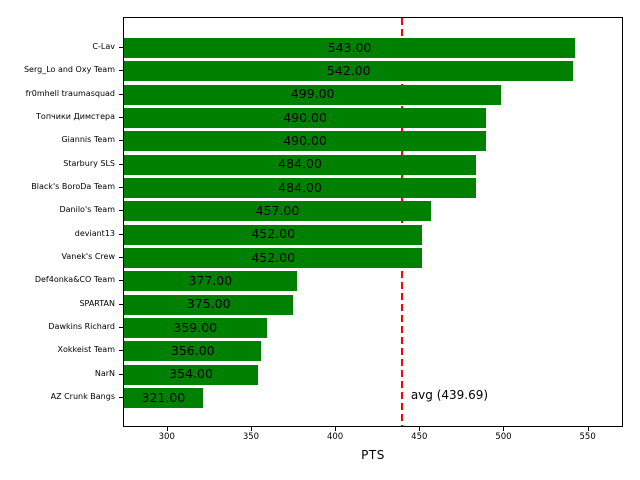 The image size is (640, 480). I want to click on ytick-label: Def4onka&CO Team, so click(74, 280).